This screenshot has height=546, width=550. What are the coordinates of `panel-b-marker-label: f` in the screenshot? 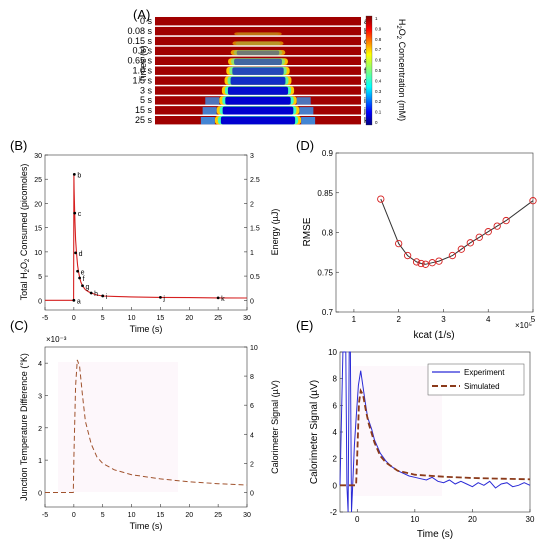 It's located at (84, 279).